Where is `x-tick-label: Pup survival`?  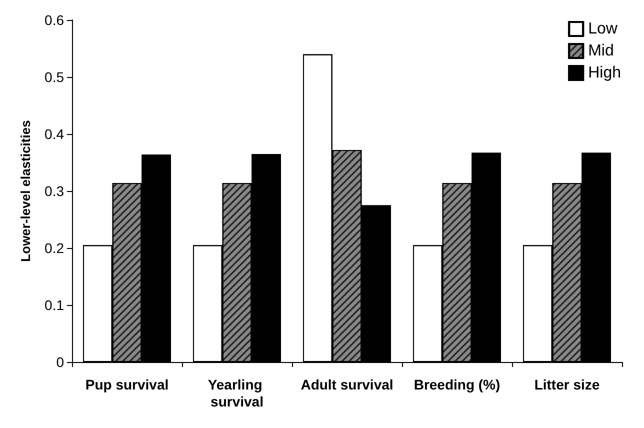 x-tick-label: Pup survival is located at coordinates (127, 384).